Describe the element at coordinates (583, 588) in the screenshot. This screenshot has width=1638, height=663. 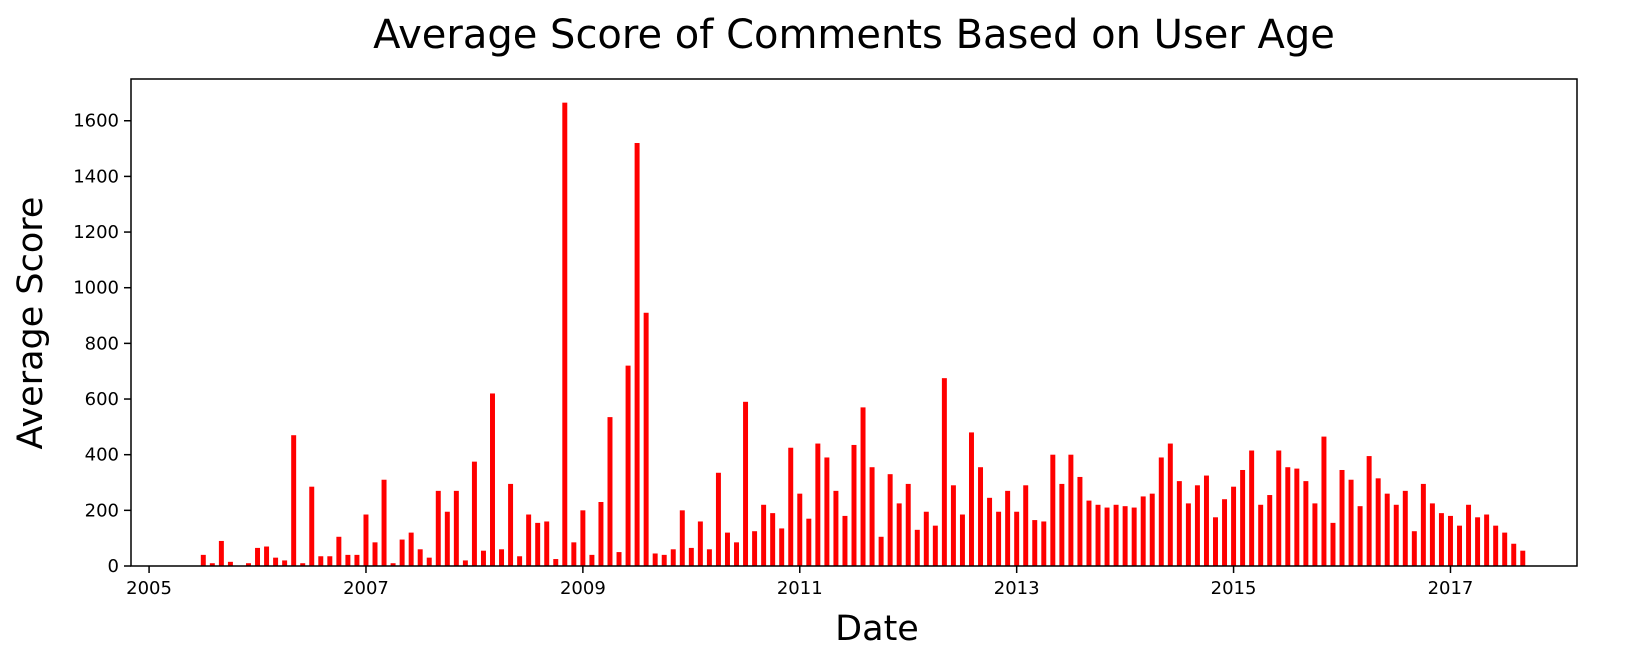
I see `x-tick-label-2009: 2009` at that location.